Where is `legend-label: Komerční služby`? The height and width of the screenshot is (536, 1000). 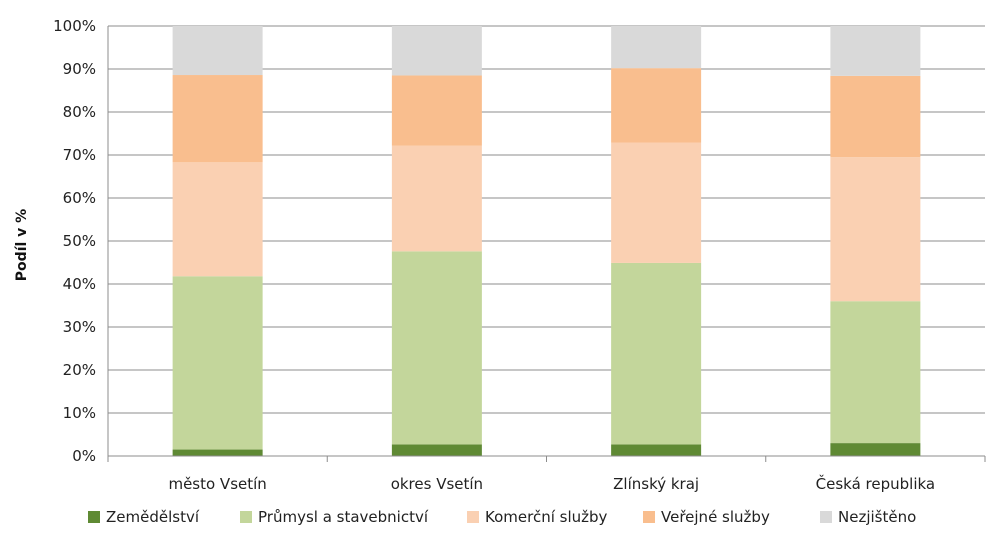
legend-label: Komerční služby is located at coordinates (546, 517).